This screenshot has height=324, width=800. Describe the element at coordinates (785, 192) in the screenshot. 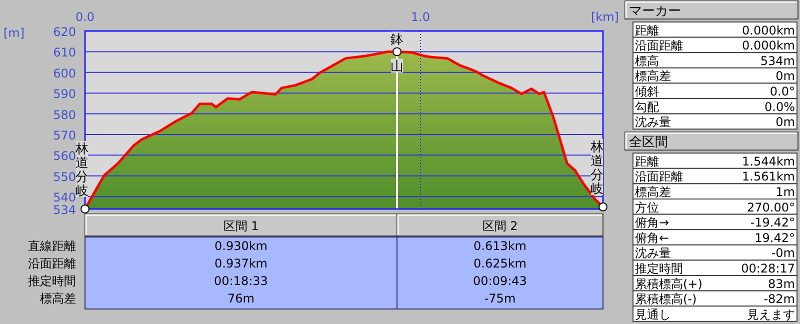

I see `text: 1m` at that location.